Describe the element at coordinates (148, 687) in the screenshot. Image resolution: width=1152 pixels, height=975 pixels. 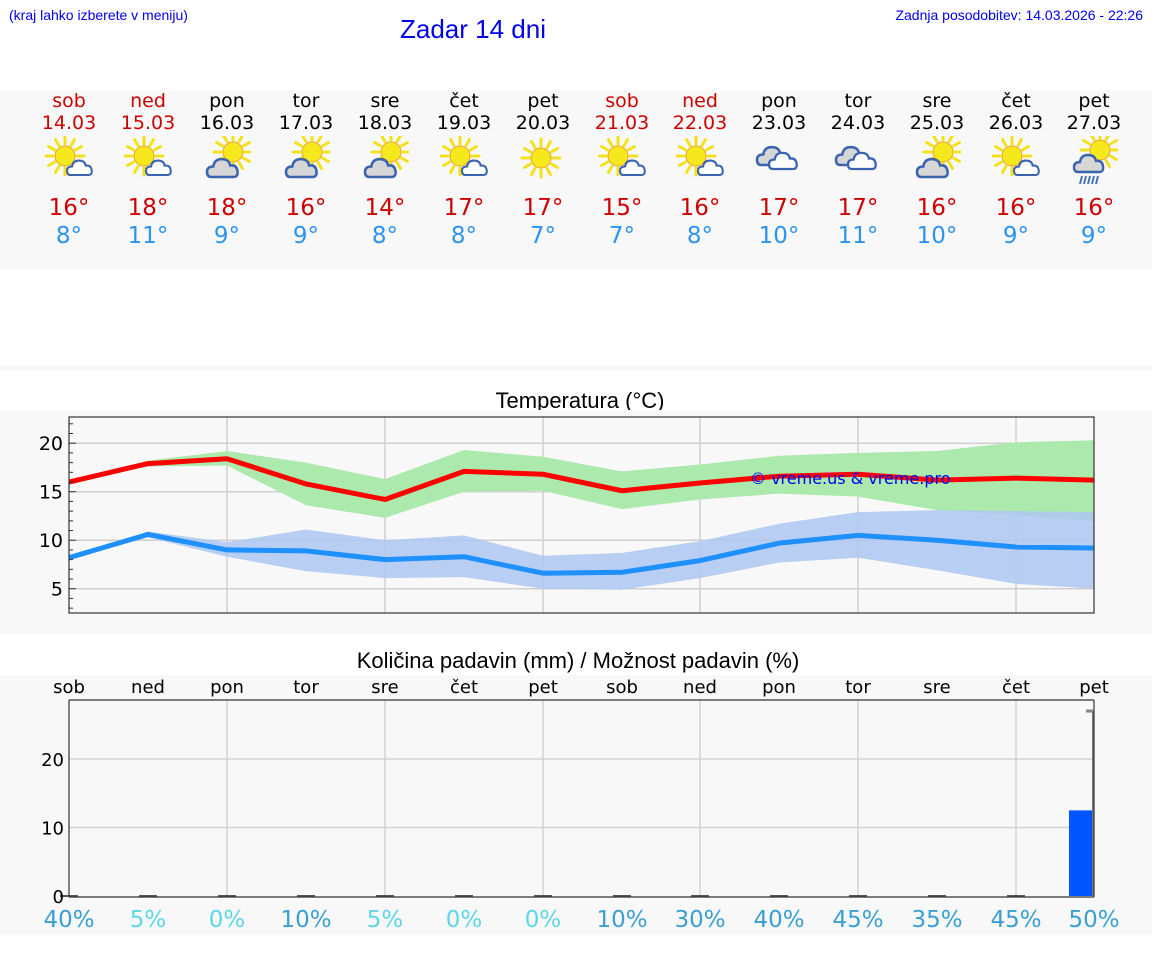
I see `svg-text: ned` at that location.